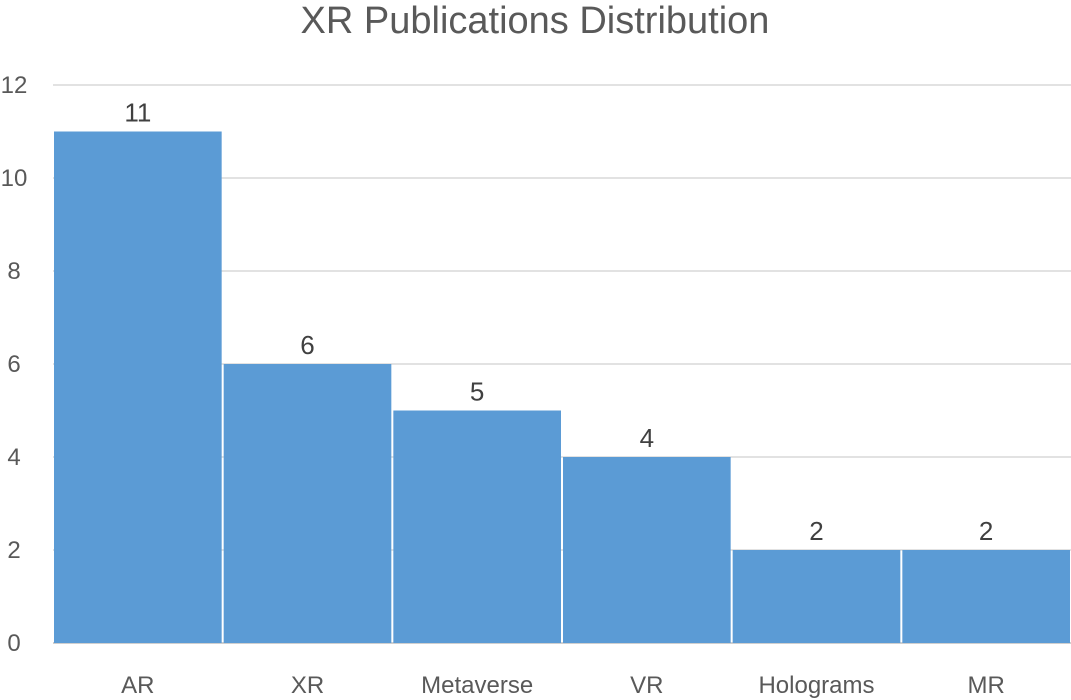 The height and width of the screenshot is (700, 1071). What do you see at coordinates (477, 526) in the screenshot?
I see `bar-metaverse` at bounding box center [477, 526].